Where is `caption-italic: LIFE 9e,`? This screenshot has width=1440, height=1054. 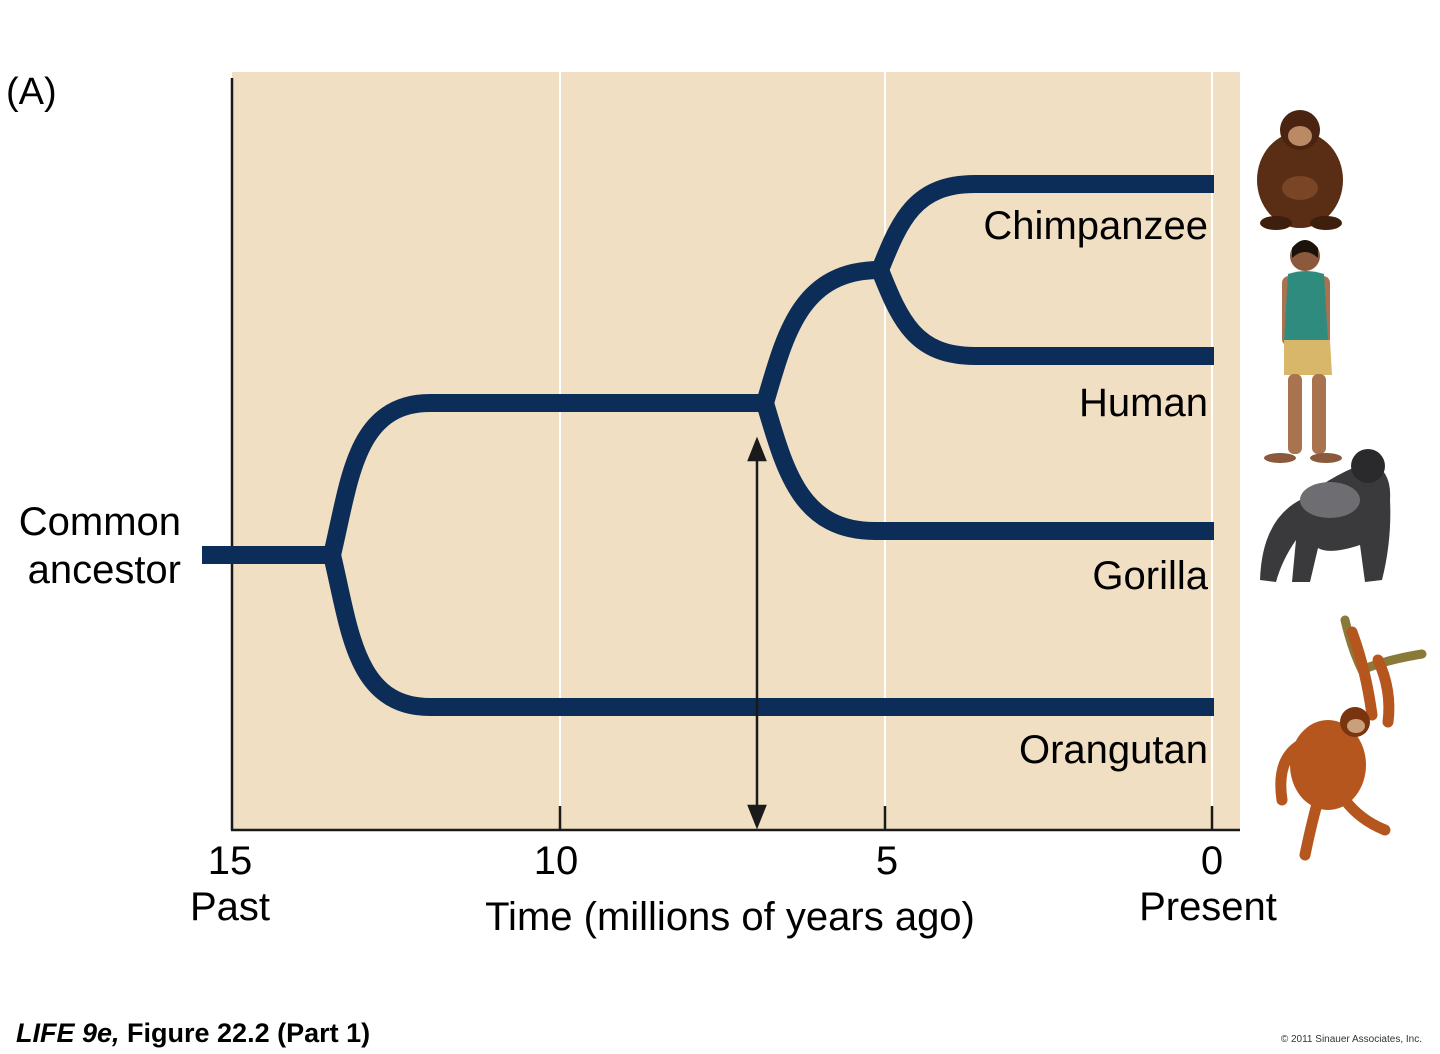
caption-italic: LIFE 9e, is located at coordinates (68, 1033).